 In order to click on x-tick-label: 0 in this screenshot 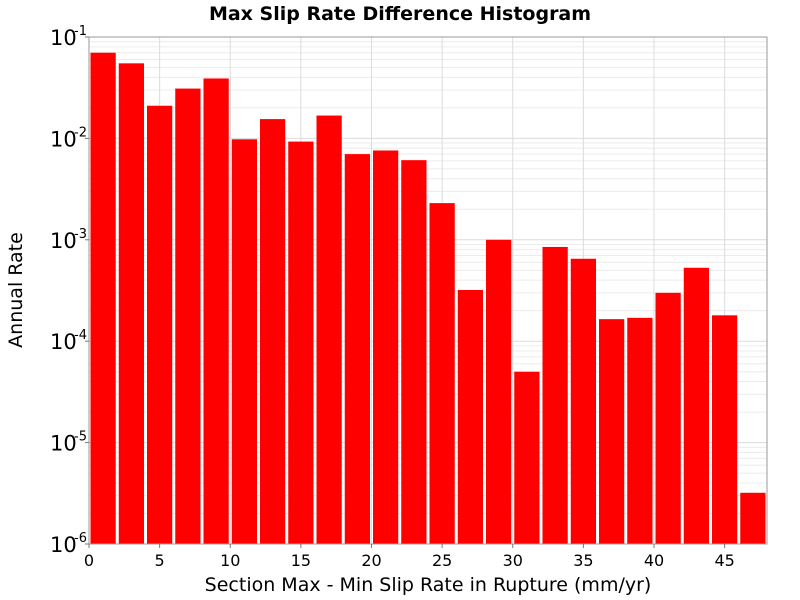, I will do `click(89, 560)`.